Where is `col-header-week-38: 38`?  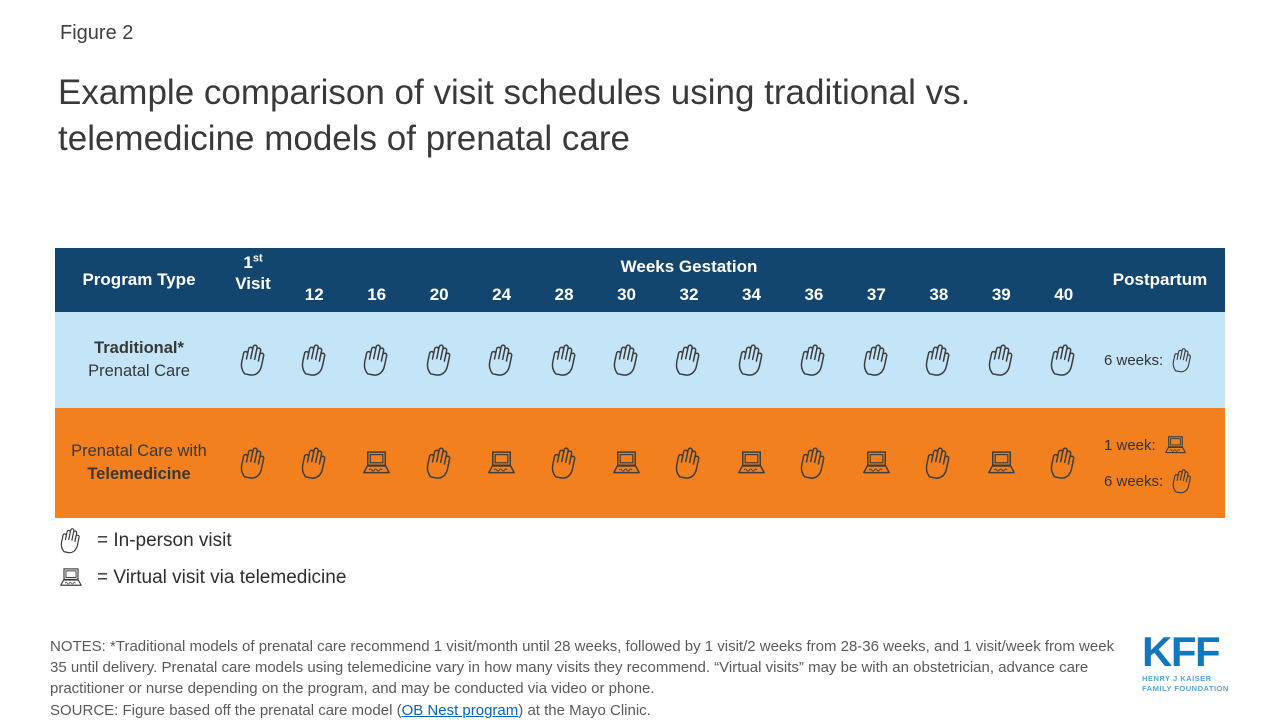
col-header-week-38: 38 is located at coordinates (939, 294).